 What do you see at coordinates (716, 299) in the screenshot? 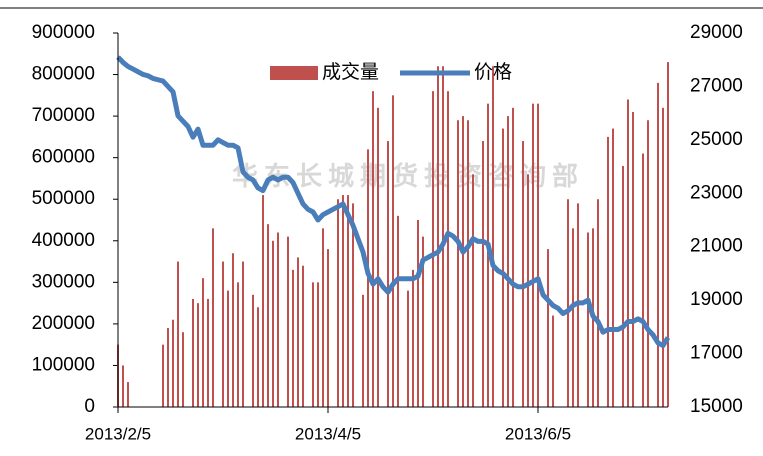
I see `y2-tick-label: 19000` at bounding box center [716, 299].